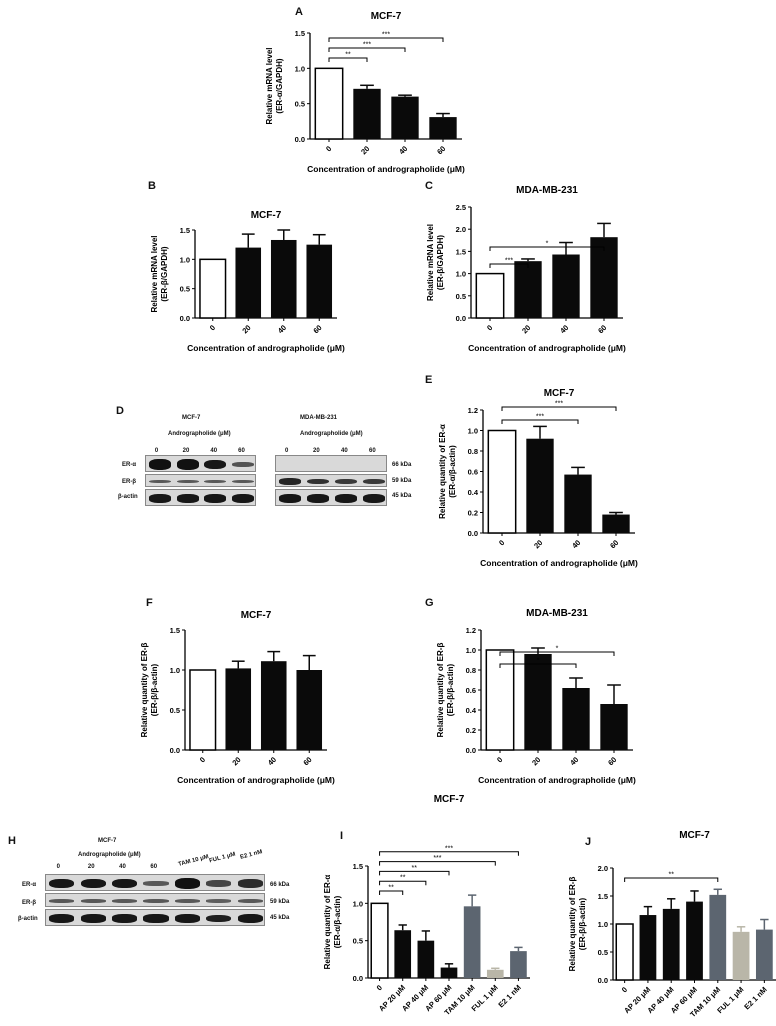 The image size is (776, 1026). I want to click on y-tick-label: 0.4, so click(471, 710).